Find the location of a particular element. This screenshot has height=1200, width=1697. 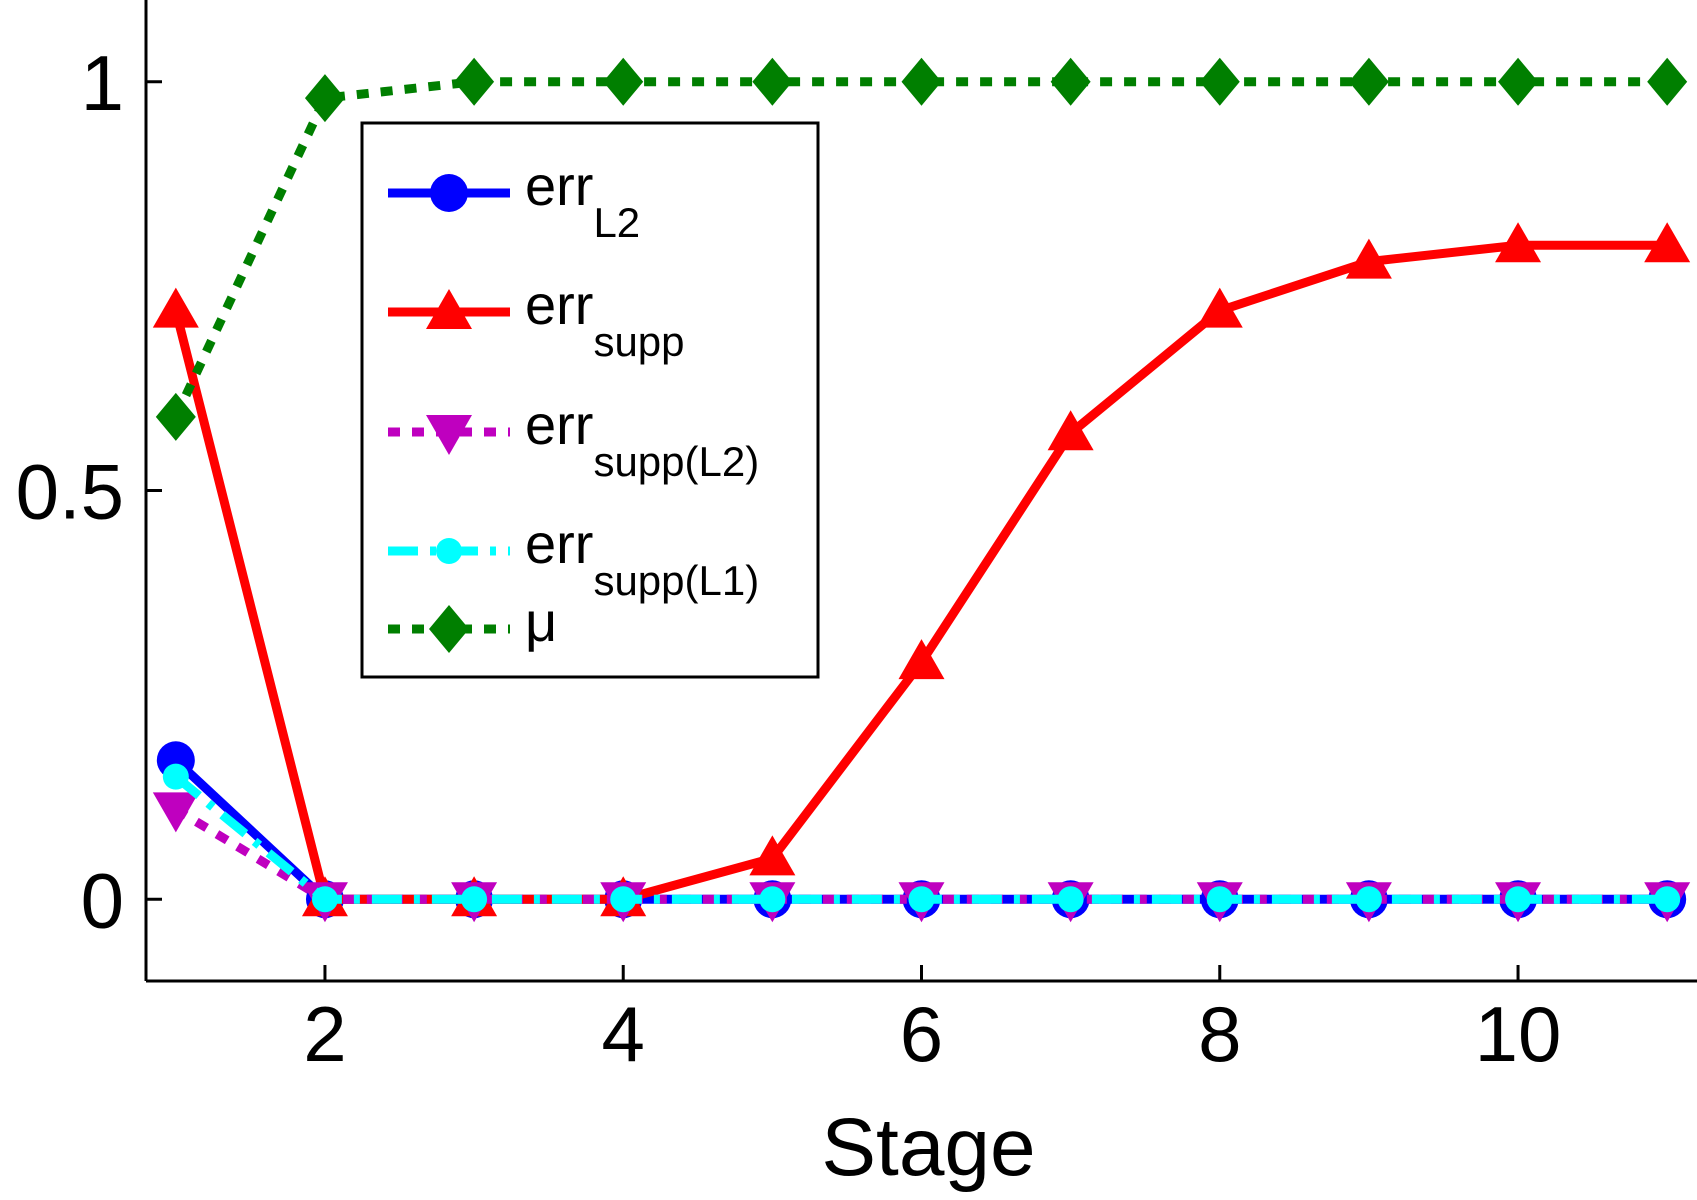

legend-entry: μ is located at coordinates (472, 621).